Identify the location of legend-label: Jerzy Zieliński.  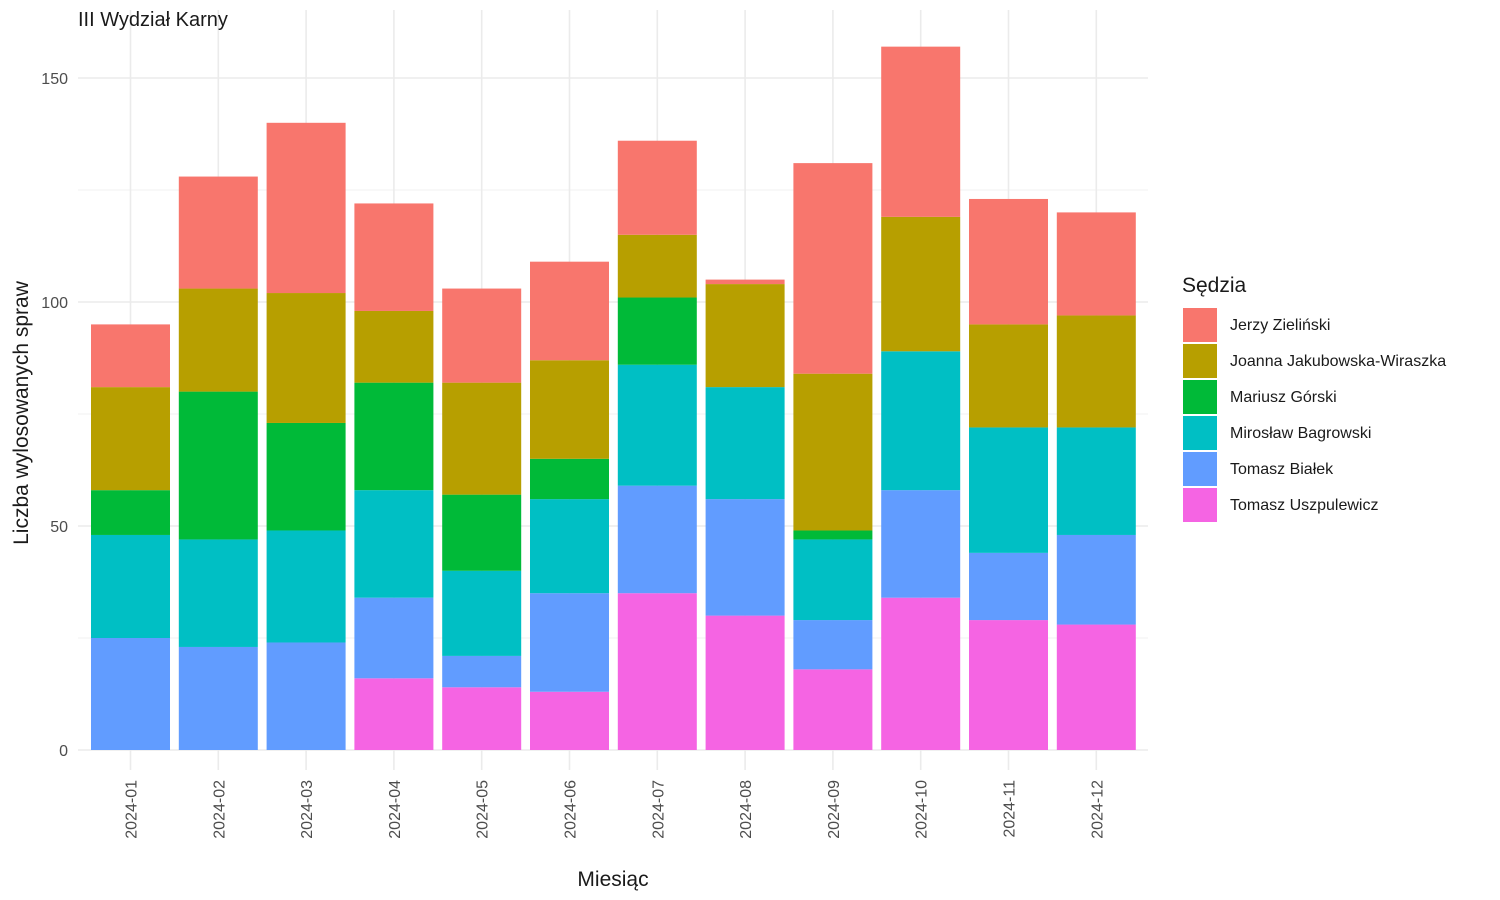
(1280, 325).